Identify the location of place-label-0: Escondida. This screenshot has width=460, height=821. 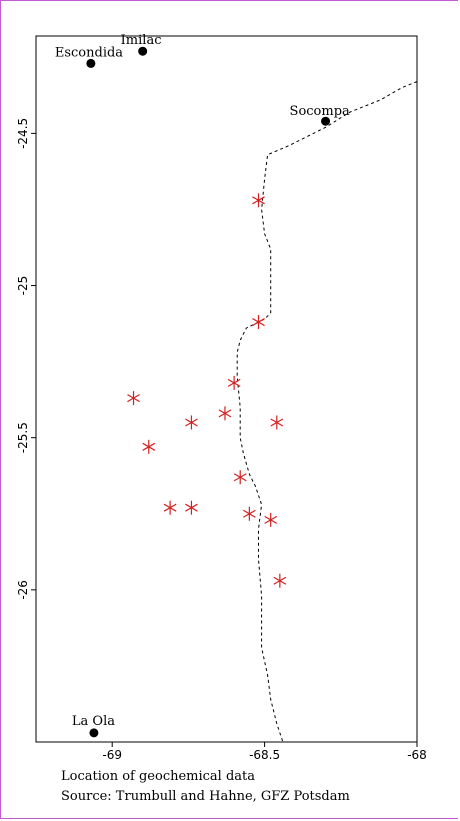
(89, 52).